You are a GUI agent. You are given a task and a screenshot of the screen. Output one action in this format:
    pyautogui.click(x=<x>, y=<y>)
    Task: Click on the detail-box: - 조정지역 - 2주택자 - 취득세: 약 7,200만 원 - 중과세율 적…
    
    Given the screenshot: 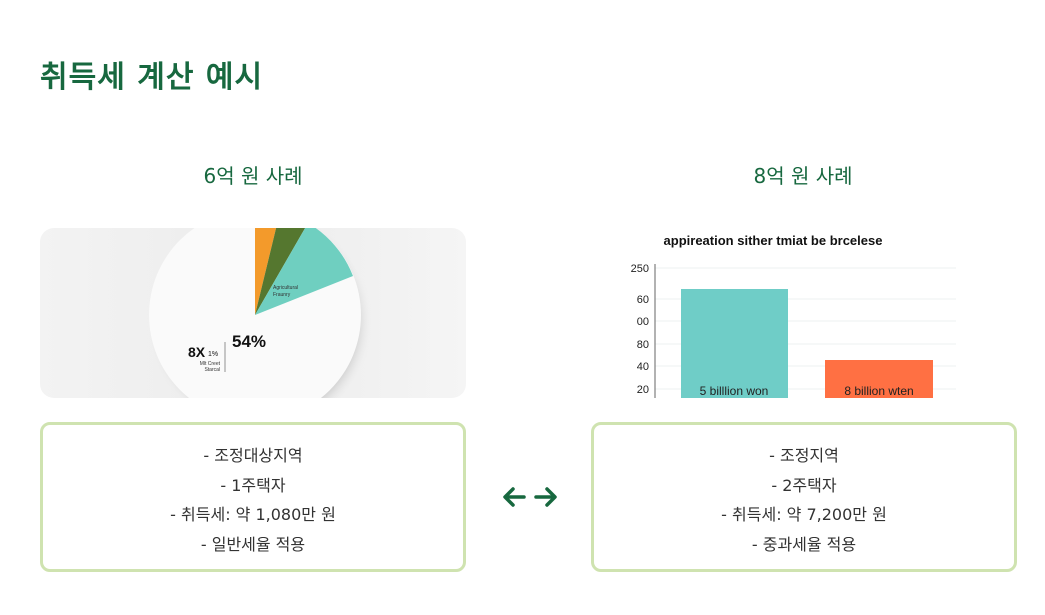 What is the action you would take?
    pyautogui.click(x=804, y=497)
    